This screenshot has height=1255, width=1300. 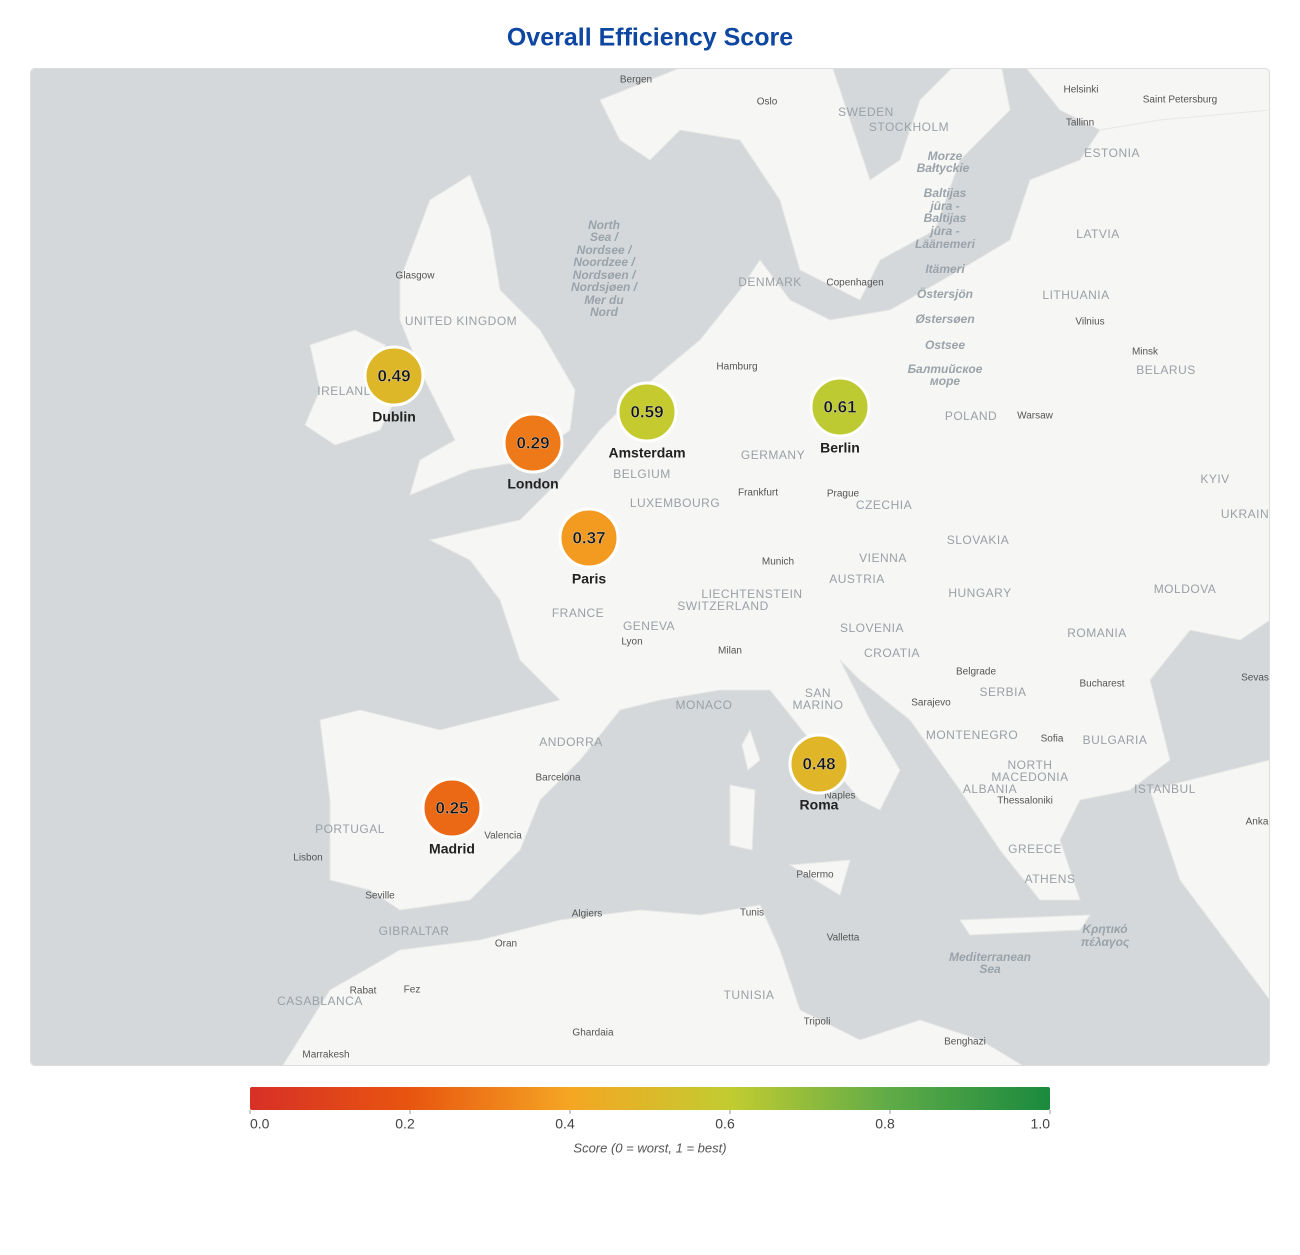 I want to click on map-label: Vilnius, so click(x=1089, y=322).